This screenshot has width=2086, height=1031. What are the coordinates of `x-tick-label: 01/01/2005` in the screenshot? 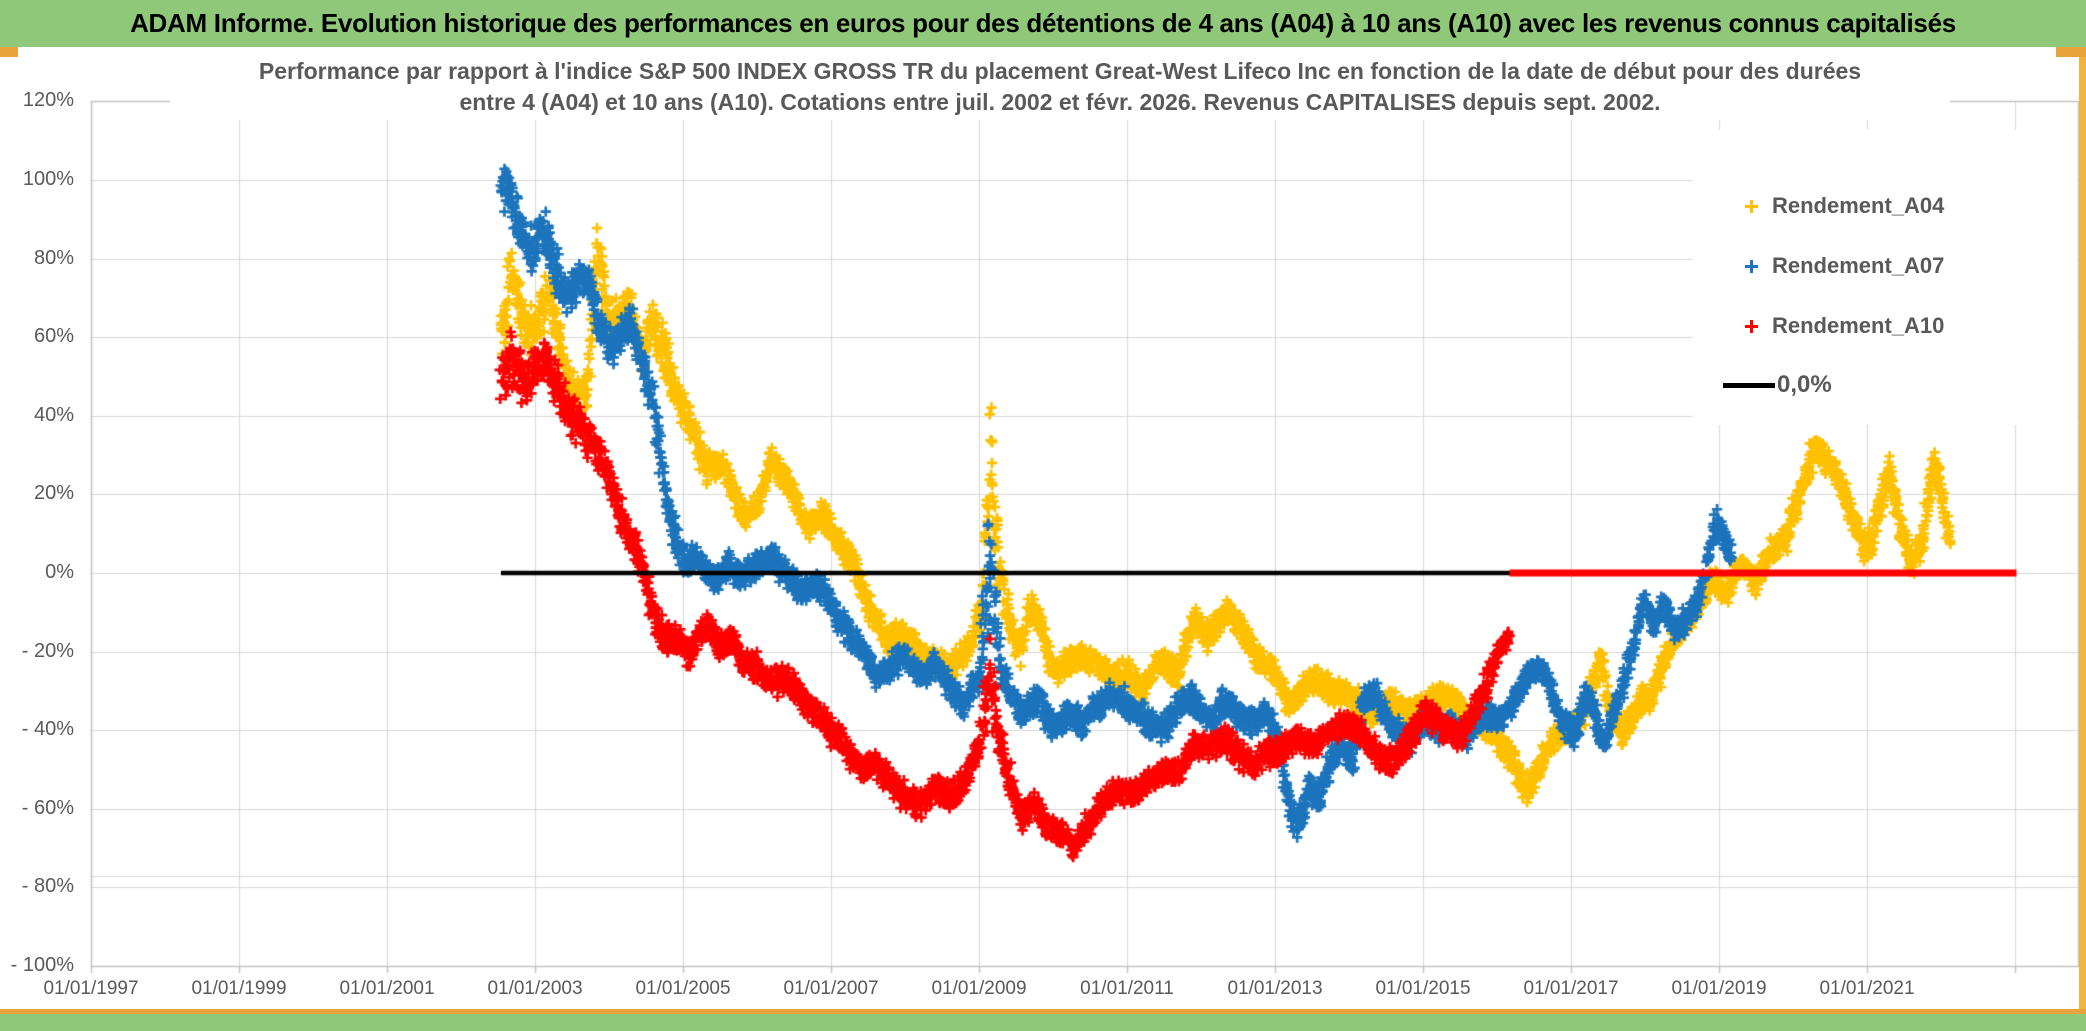 It's located at (683, 988).